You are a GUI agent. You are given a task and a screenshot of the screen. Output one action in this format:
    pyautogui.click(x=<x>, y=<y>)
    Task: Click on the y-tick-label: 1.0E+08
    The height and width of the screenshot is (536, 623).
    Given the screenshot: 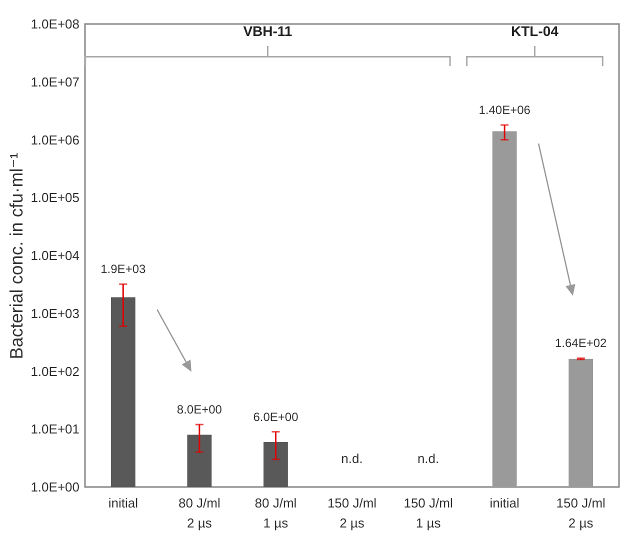 What is the action you would take?
    pyautogui.click(x=55, y=24)
    